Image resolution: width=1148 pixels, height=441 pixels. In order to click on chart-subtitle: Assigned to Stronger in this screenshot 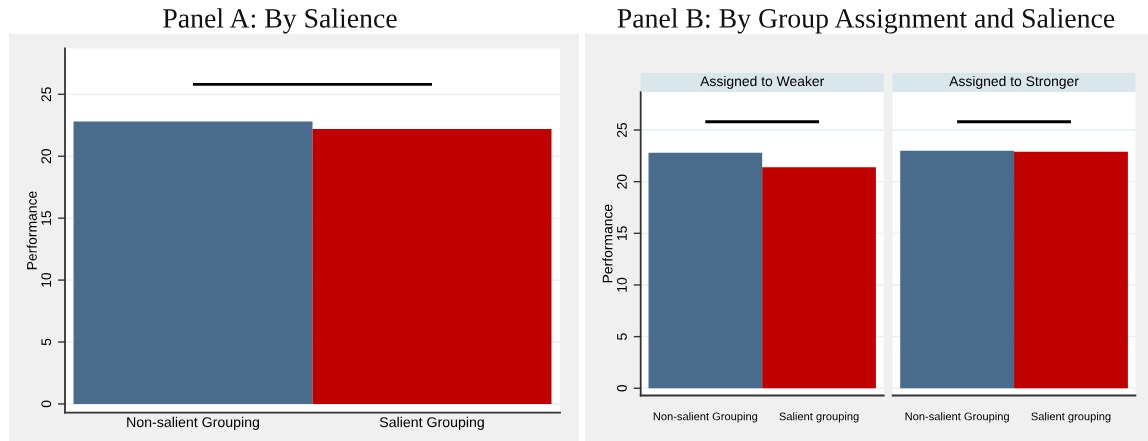, I will do `click(1014, 82)`.